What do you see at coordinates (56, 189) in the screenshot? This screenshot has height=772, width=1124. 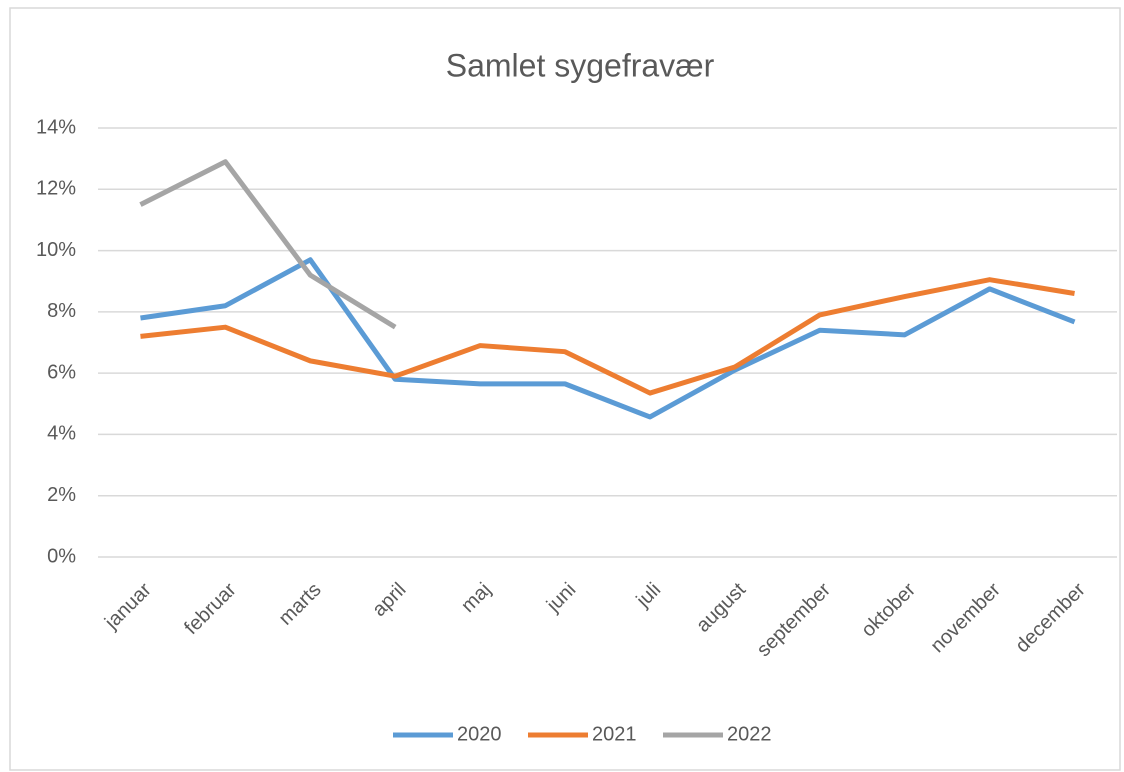 I see `y-tick-label: 12%` at bounding box center [56, 189].